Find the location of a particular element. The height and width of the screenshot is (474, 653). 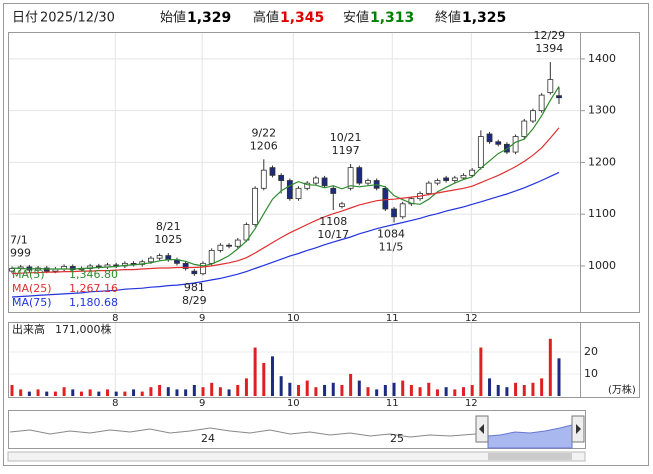

date-label: 日付 is located at coordinates (25, 18).